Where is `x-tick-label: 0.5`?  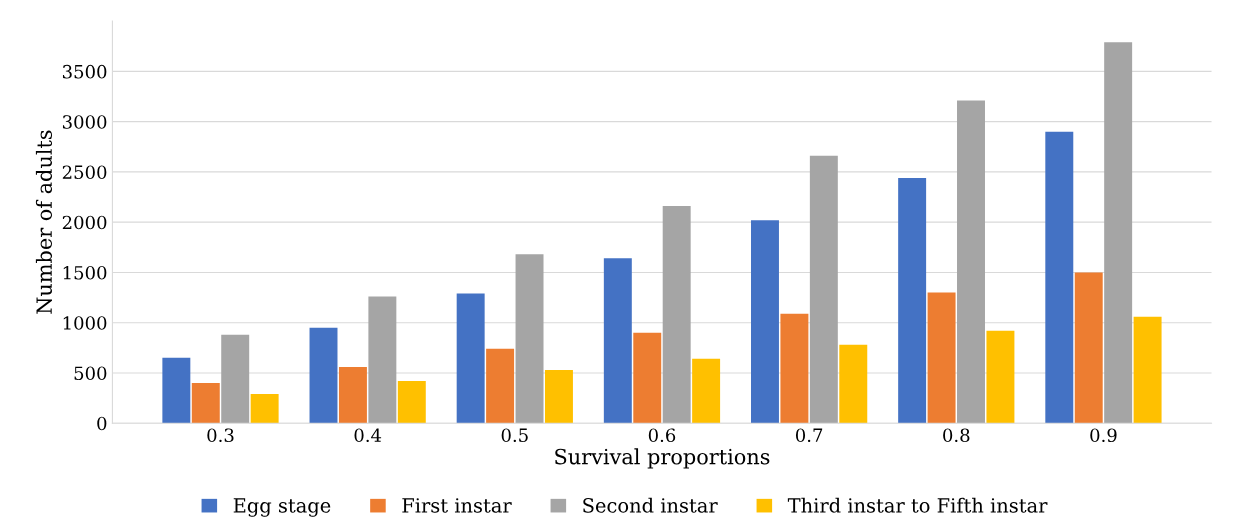
x-tick-label: 0.5 is located at coordinates (514, 435).